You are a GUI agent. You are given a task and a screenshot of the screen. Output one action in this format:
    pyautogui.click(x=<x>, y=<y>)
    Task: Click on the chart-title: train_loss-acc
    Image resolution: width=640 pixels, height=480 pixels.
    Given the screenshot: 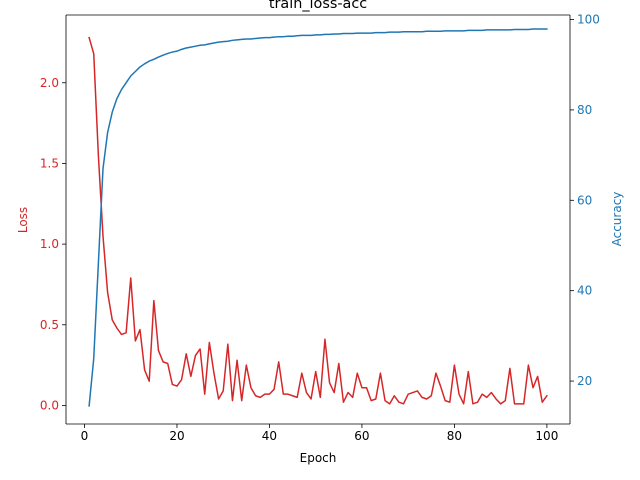 What is the action you would take?
    pyautogui.click(x=318, y=6)
    